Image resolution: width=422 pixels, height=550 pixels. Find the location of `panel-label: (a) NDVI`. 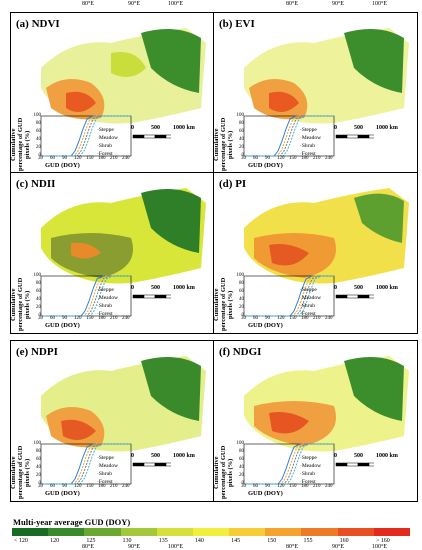

panel-label: (a) NDVI is located at coordinates (38, 24).